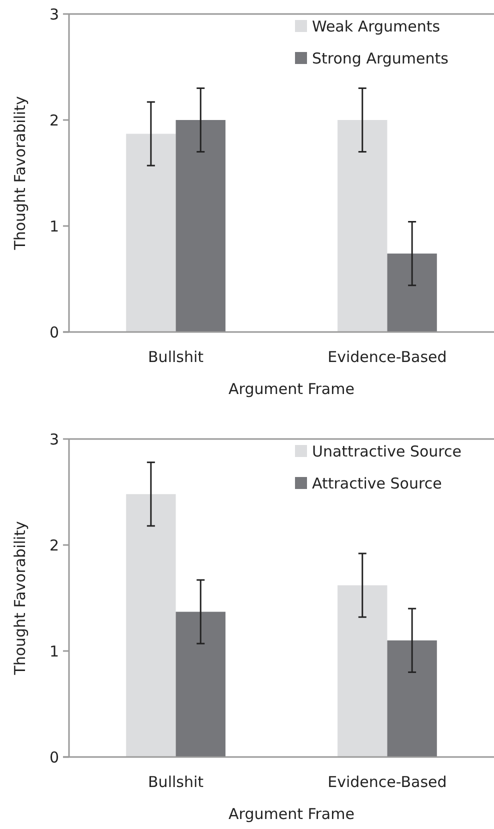 The height and width of the screenshot is (829, 494). I want to click on legend-label: Unattractive Source, so click(387, 451).